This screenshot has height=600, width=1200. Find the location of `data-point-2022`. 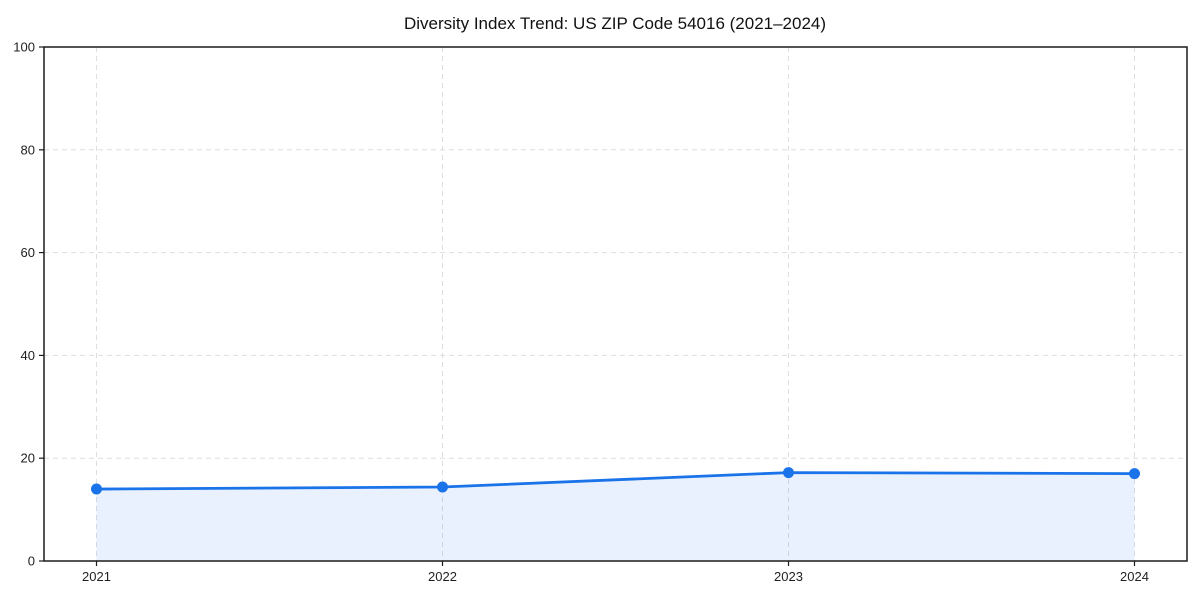

data-point-2022 is located at coordinates (442, 487).